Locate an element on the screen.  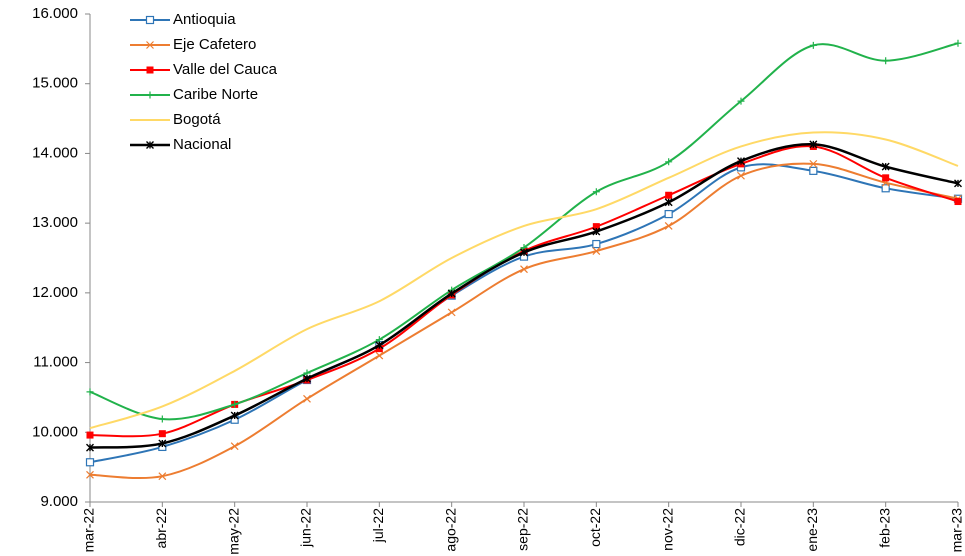
legend-label: Caribe Norte is located at coordinates (215, 94).